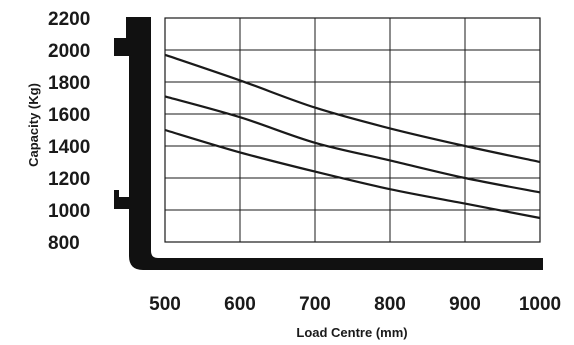 The width and height of the screenshot is (574, 345). What do you see at coordinates (64, 243) in the screenshot?
I see `y-tick-label: 800` at bounding box center [64, 243].